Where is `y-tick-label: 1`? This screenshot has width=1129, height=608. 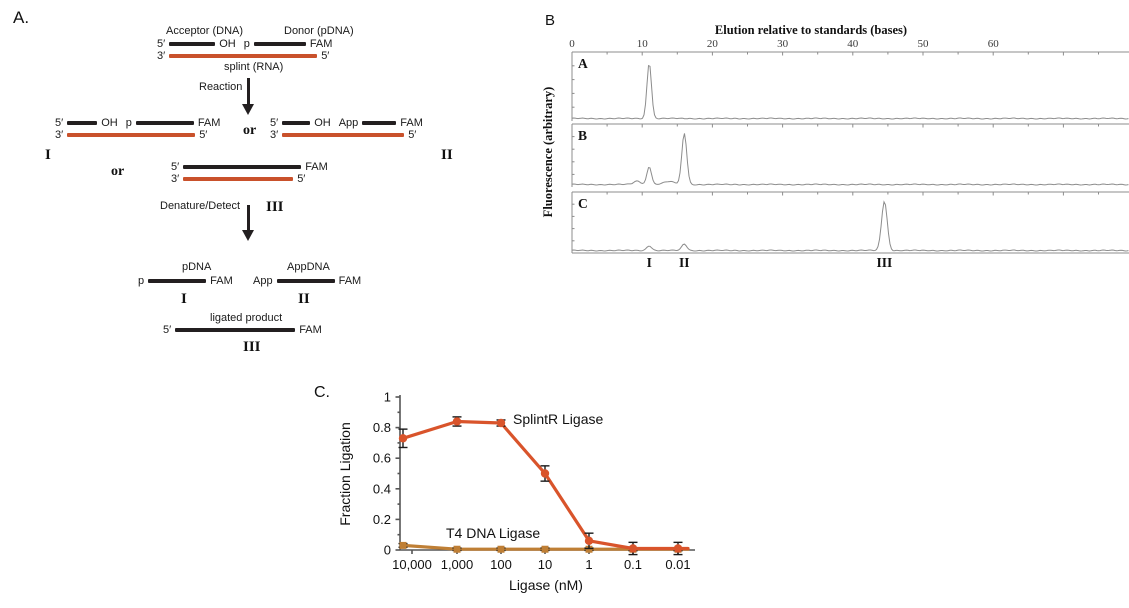
y-tick-label: 1 is located at coordinates (387, 397).